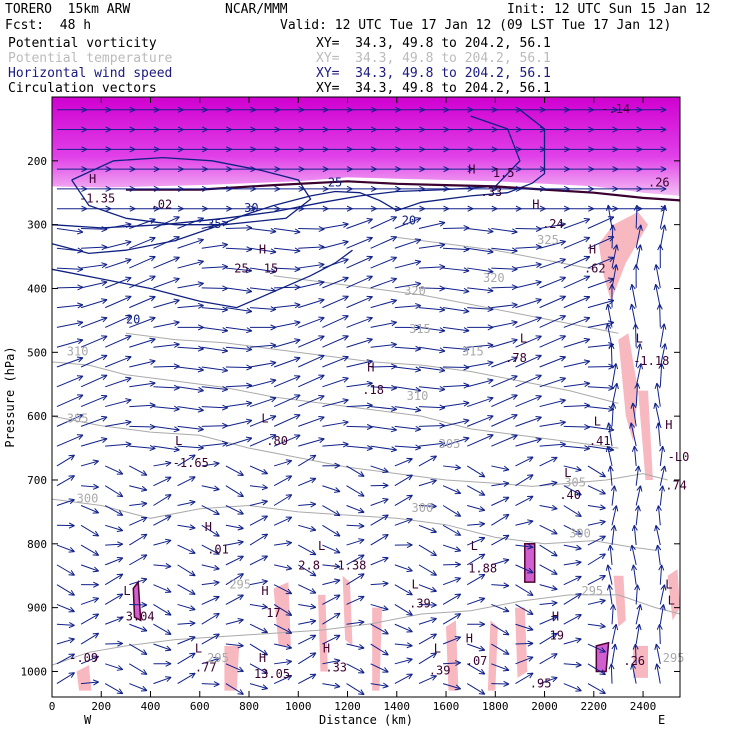  Describe the element at coordinates (433, 43) in the screenshot. I see `field-xy-range: XY= 34.3, 49.8 to 204.2, 56.1` at that location.